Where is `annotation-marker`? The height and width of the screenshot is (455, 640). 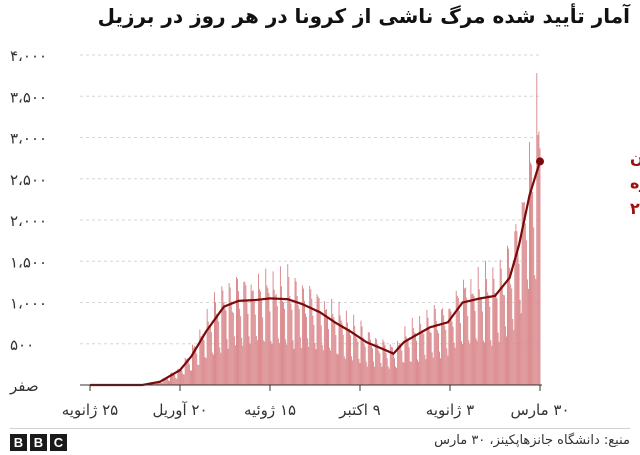
annotation-marker is located at coordinates (540, 161).